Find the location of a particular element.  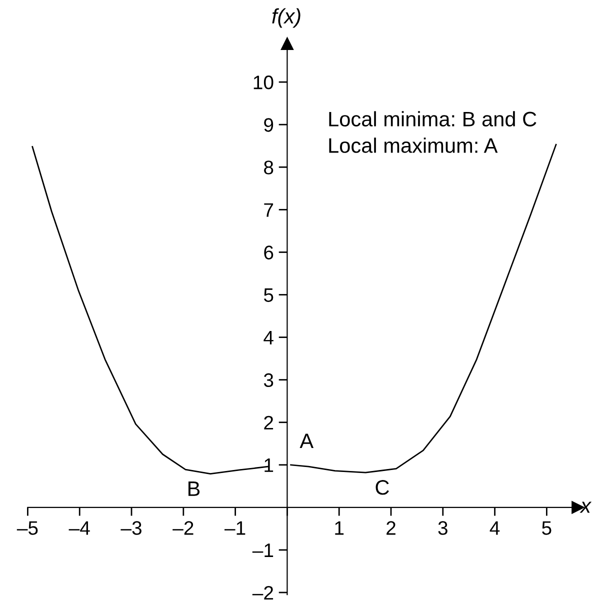

y-tick-label: 2 is located at coordinates (269, 423).